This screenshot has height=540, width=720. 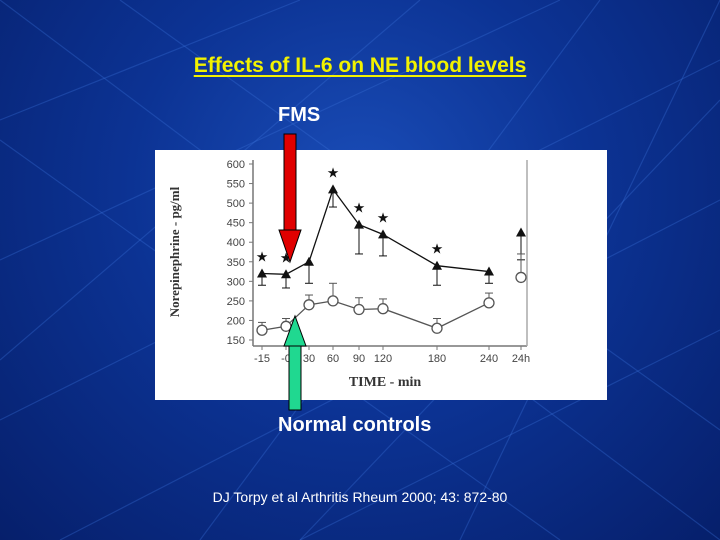 What do you see at coordinates (355, 425) in the screenshot?
I see `normal-controls-label: Normal controls` at bounding box center [355, 425].